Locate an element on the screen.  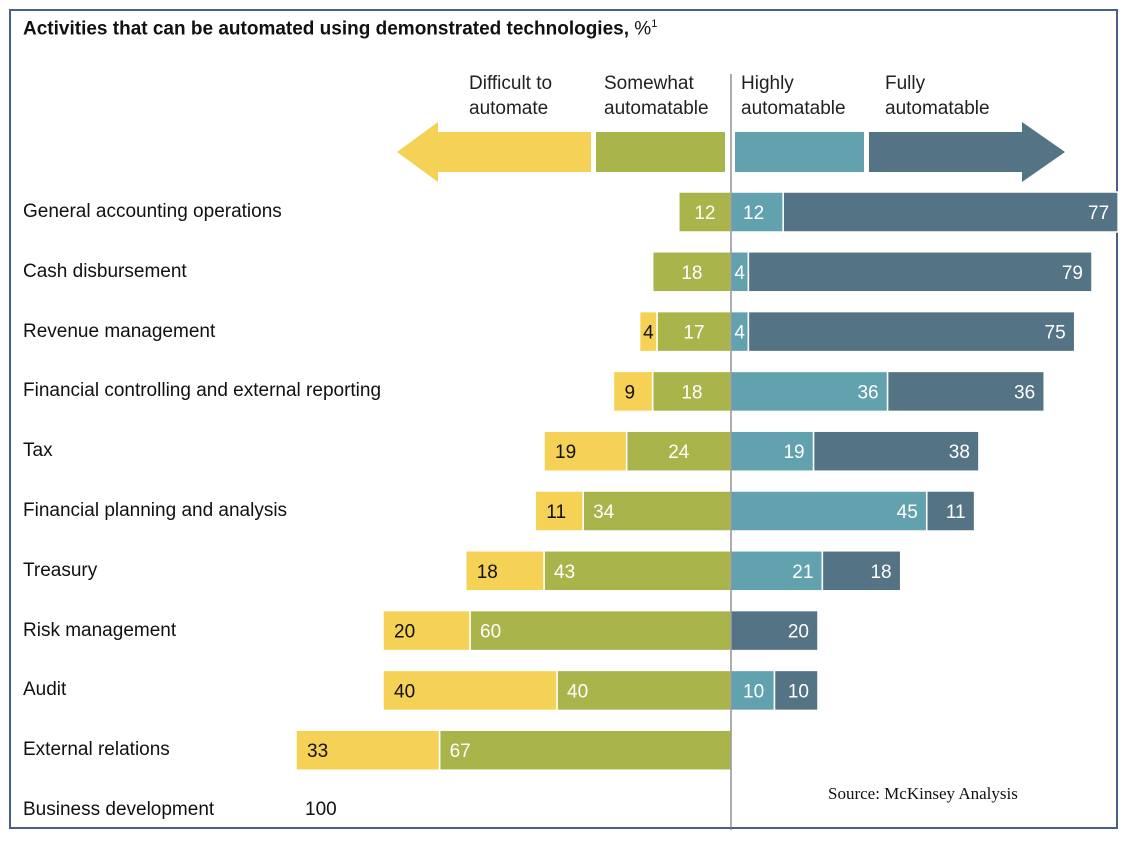
value-label-somewhat: 12 is located at coordinates (704, 213).